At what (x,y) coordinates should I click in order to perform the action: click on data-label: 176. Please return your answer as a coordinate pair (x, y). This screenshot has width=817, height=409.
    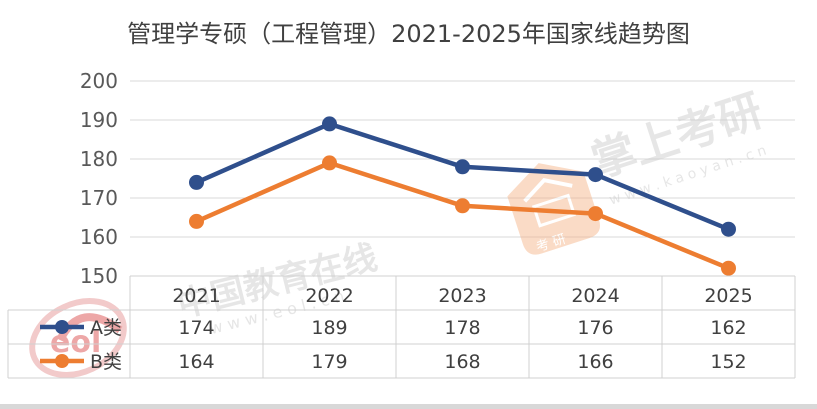
    Looking at the image, I should click on (595, 328).